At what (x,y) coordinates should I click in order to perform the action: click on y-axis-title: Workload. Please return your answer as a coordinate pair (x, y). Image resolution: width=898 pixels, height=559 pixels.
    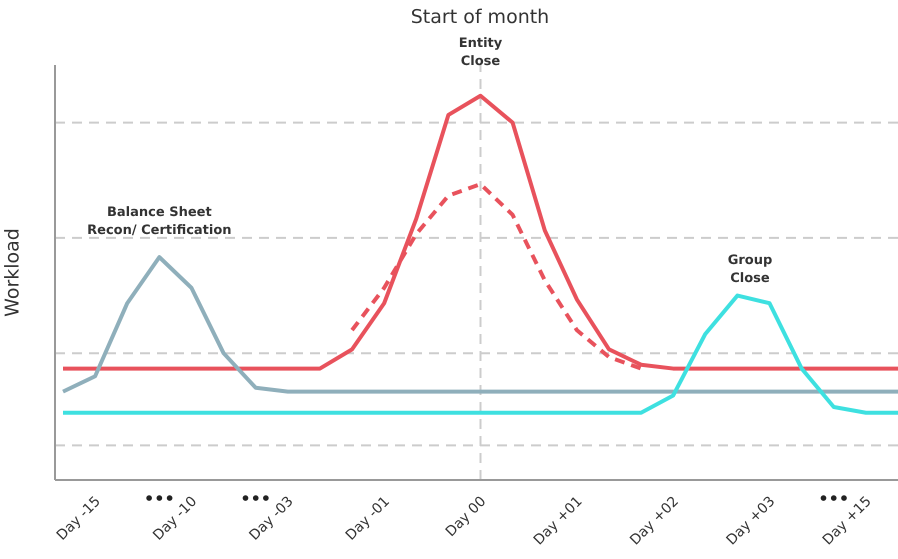
    Looking at the image, I should click on (13, 272).